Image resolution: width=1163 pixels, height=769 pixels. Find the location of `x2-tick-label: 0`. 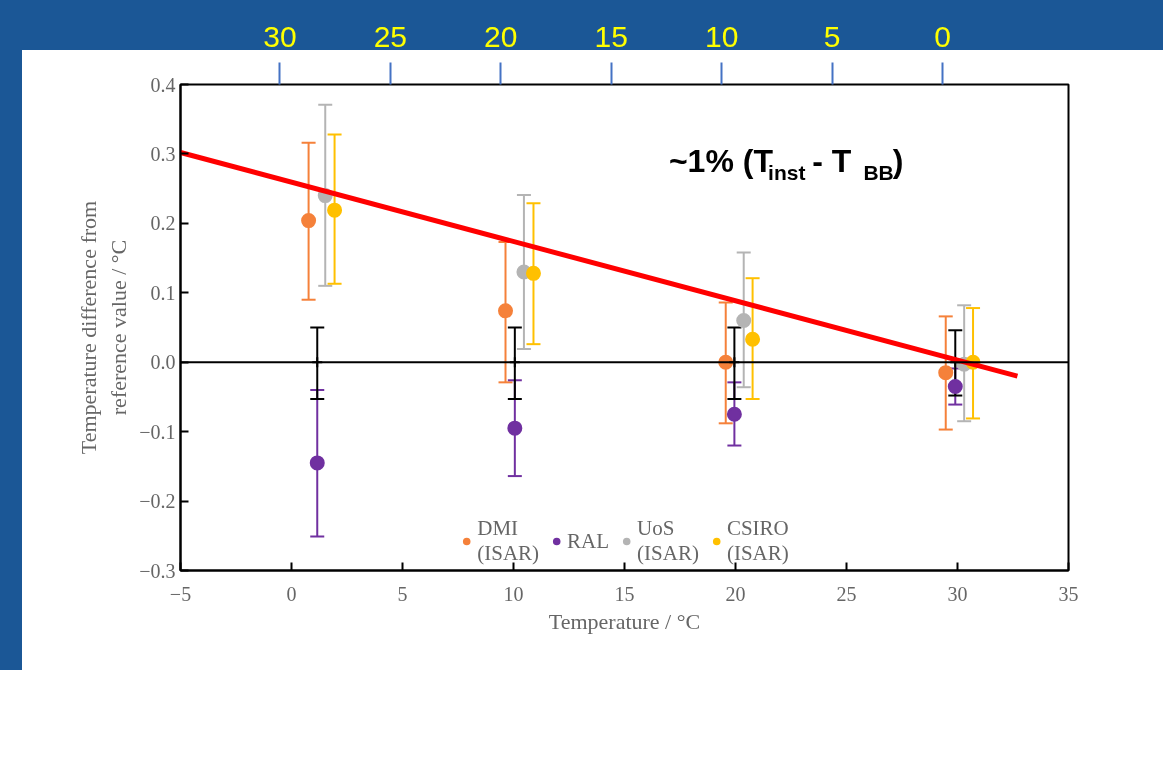

x2-tick-label: 0 is located at coordinates (942, 36).